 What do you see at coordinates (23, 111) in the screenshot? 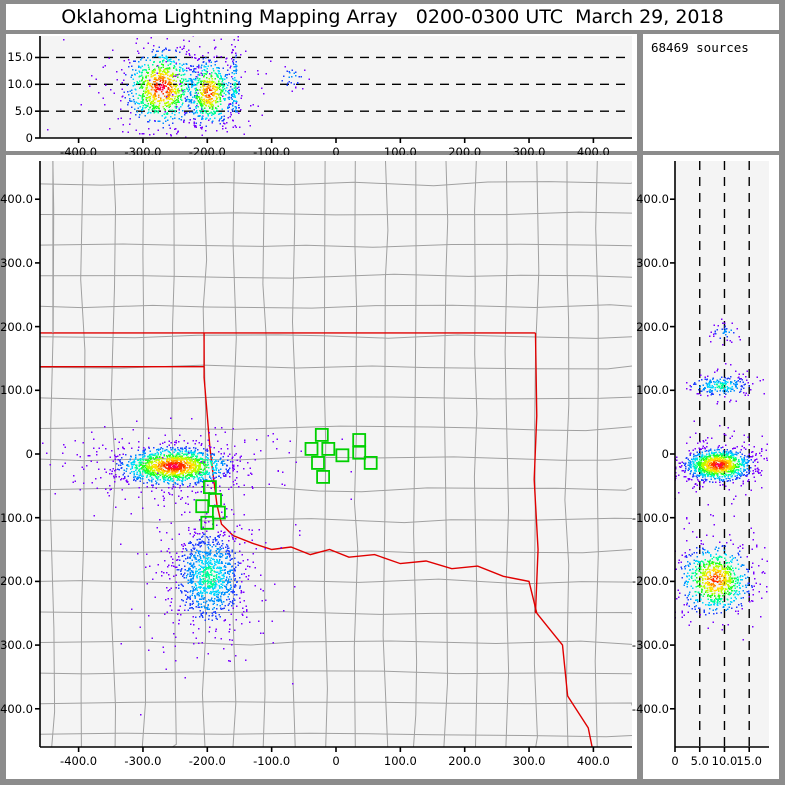
I see `y-tick-label: 5.0` at bounding box center [23, 111].